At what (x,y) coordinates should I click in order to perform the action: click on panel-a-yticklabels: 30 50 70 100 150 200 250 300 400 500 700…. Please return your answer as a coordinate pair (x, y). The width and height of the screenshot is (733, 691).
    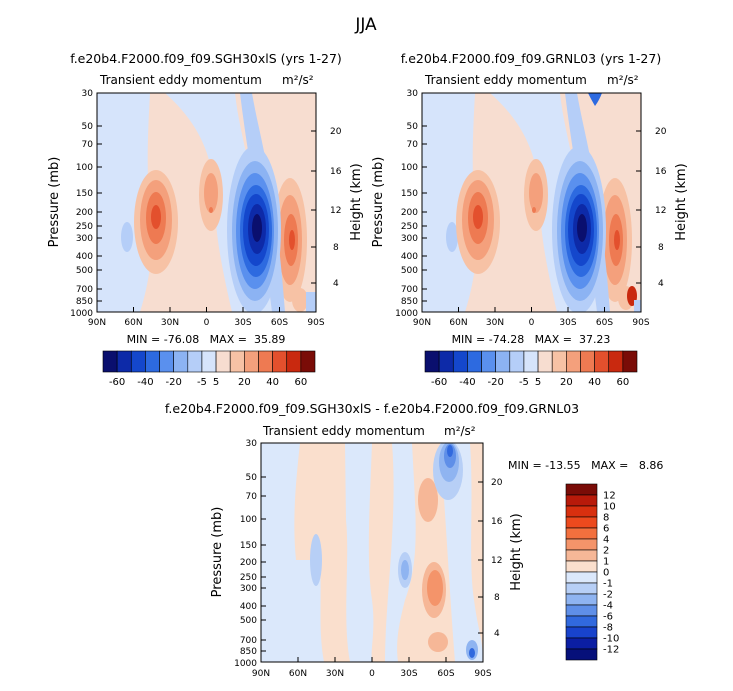
    Looking at the image, I should click on (81, 204).